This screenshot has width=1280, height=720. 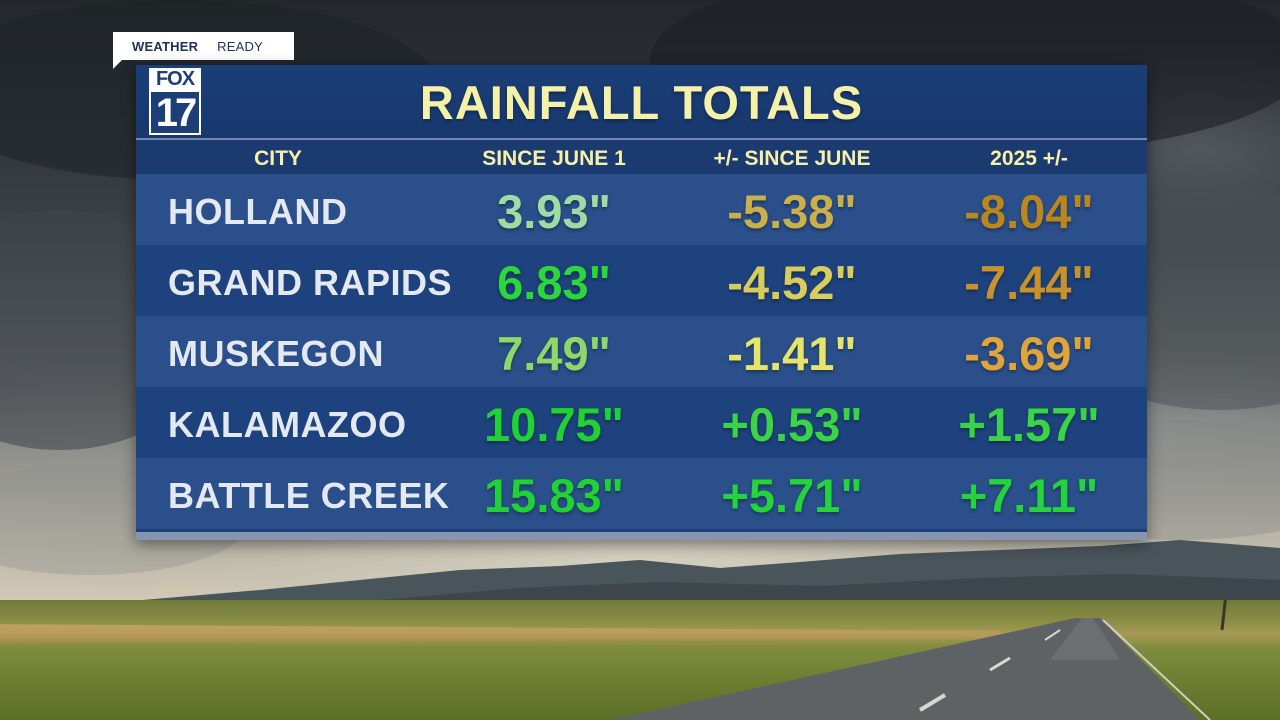 What do you see at coordinates (554, 158) in the screenshot?
I see `column-header-since-june-1: SINCE JUNE 1` at bounding box center [554, 158].